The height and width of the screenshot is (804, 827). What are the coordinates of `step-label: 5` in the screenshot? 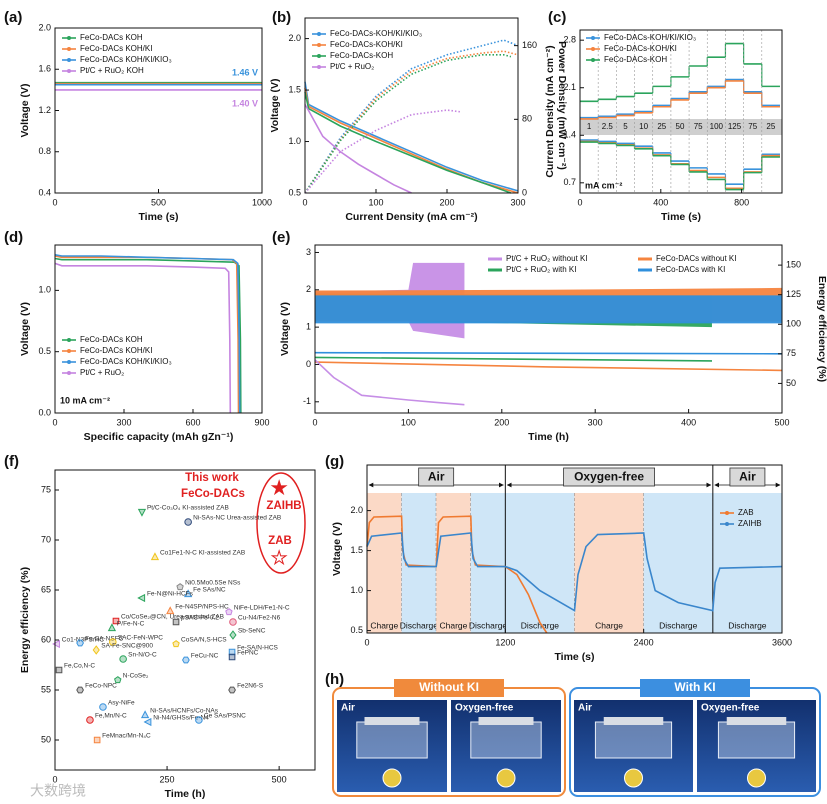 It's located at (625, 126).